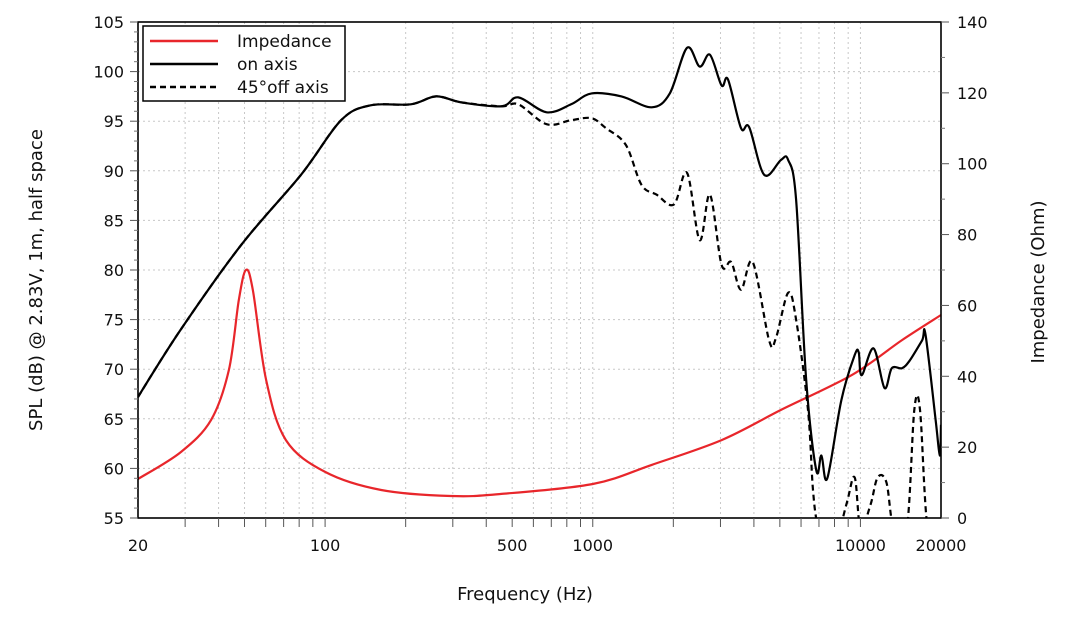  I want to click on y2-tick-label: 60, so click(967, 305).